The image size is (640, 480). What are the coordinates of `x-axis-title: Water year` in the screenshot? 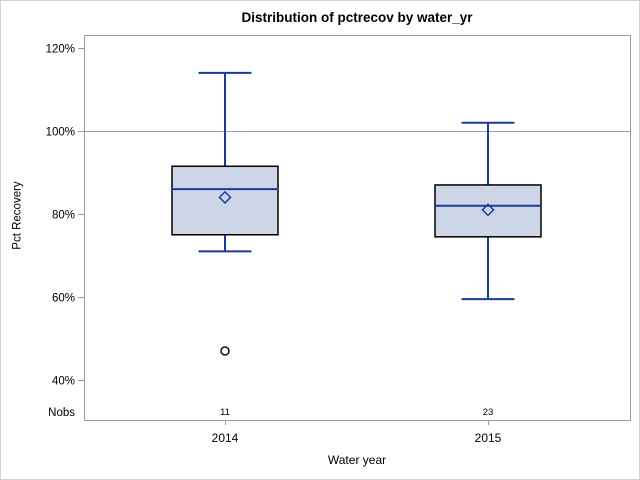 It's located at (357, 460).